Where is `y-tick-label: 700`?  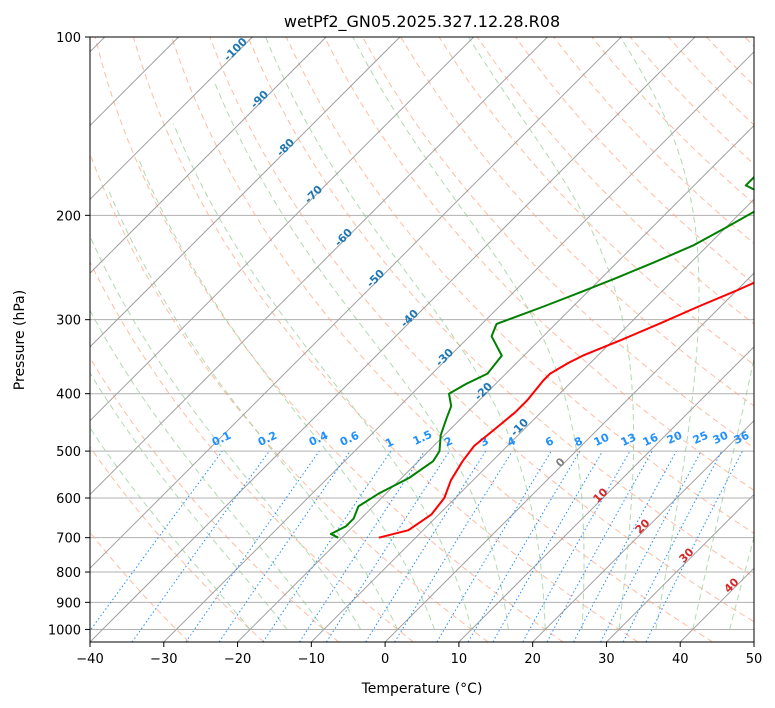 y-tick-label: 700 is located at coordinates (68, 539).